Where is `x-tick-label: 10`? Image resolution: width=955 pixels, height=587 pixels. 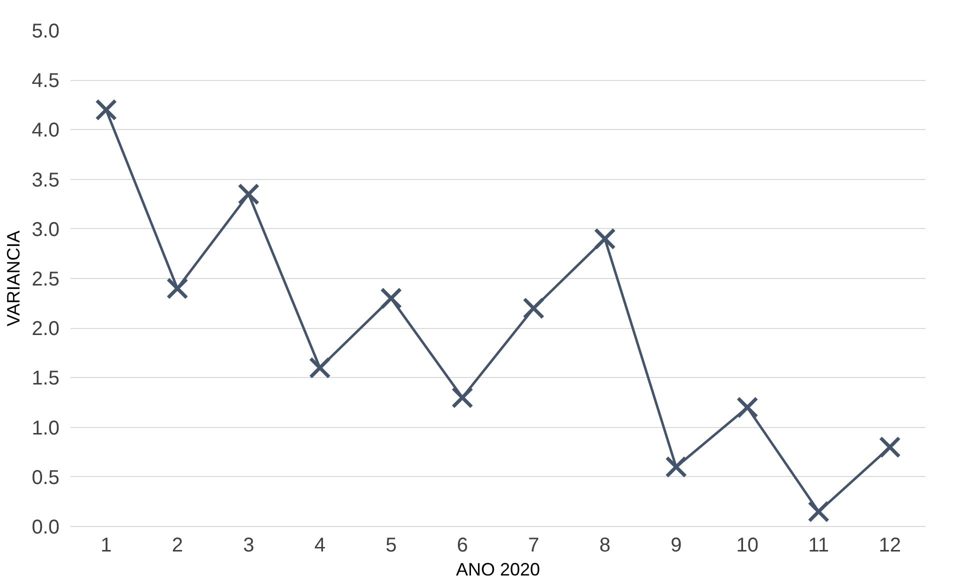
x-tick-label: 10 is located at coordinates (747, 545).